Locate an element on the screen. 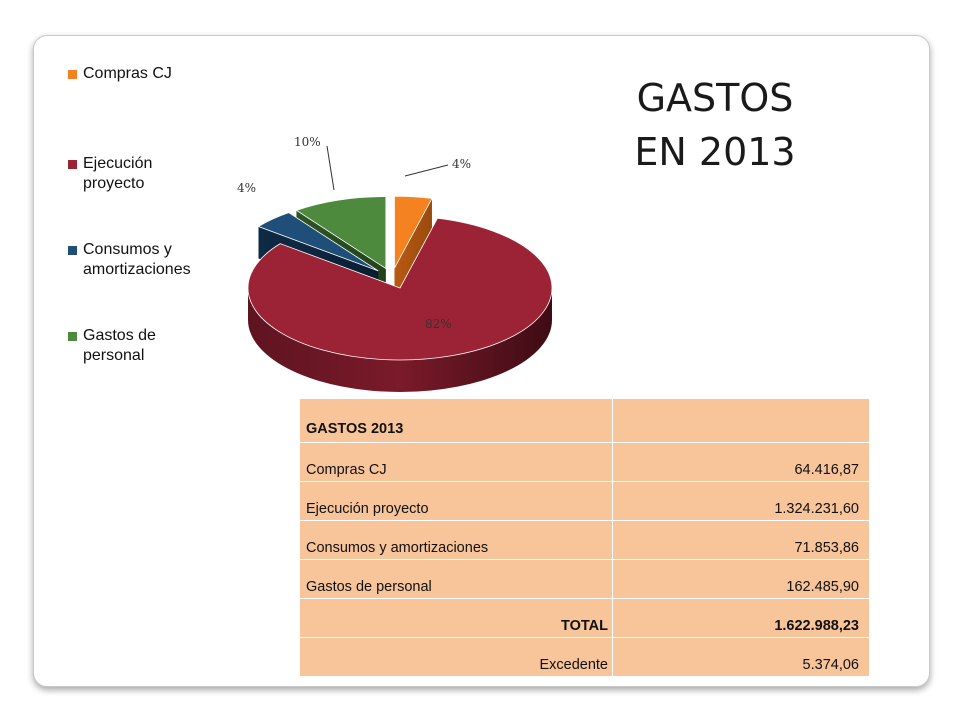 This screenshot has width=960, height=720. row-label-personal: Gastos de personal is located at coordinates (456, 579).